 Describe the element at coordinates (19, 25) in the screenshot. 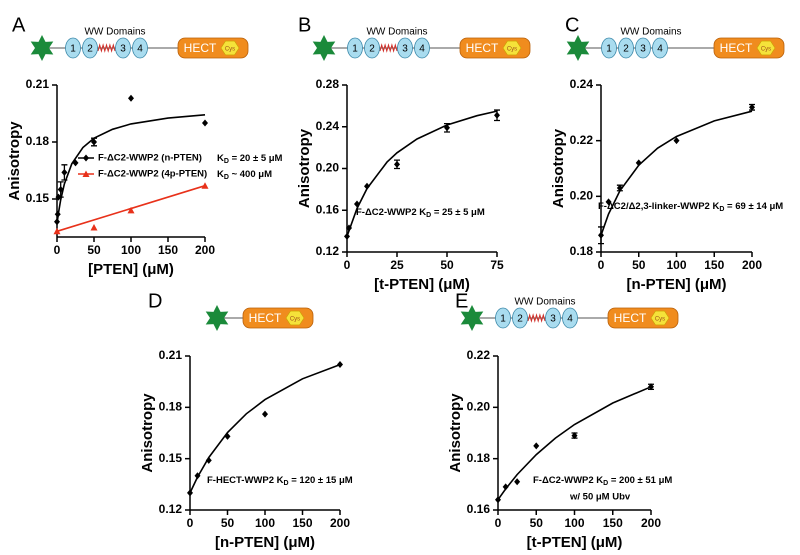

I see `panel-letter: A` at that location.